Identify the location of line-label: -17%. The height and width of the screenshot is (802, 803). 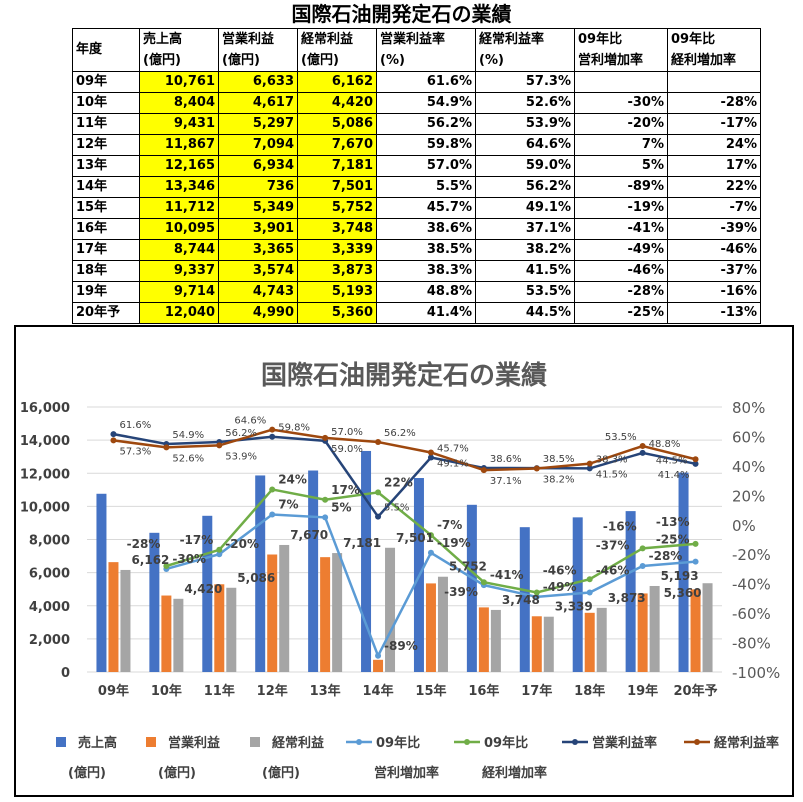
(197, 540).